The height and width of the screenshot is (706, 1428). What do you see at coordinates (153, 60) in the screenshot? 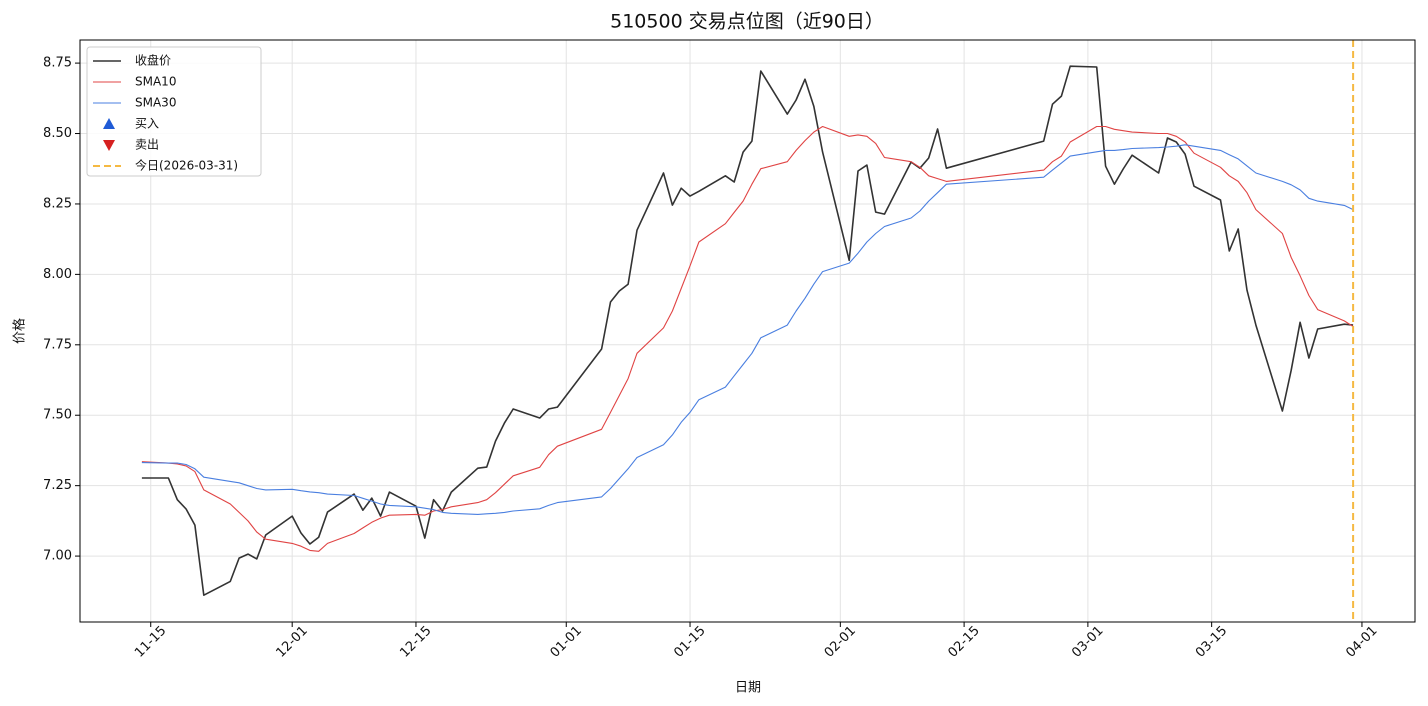
I see `legend-text: 收盘价` at bounding box center [153, 60].